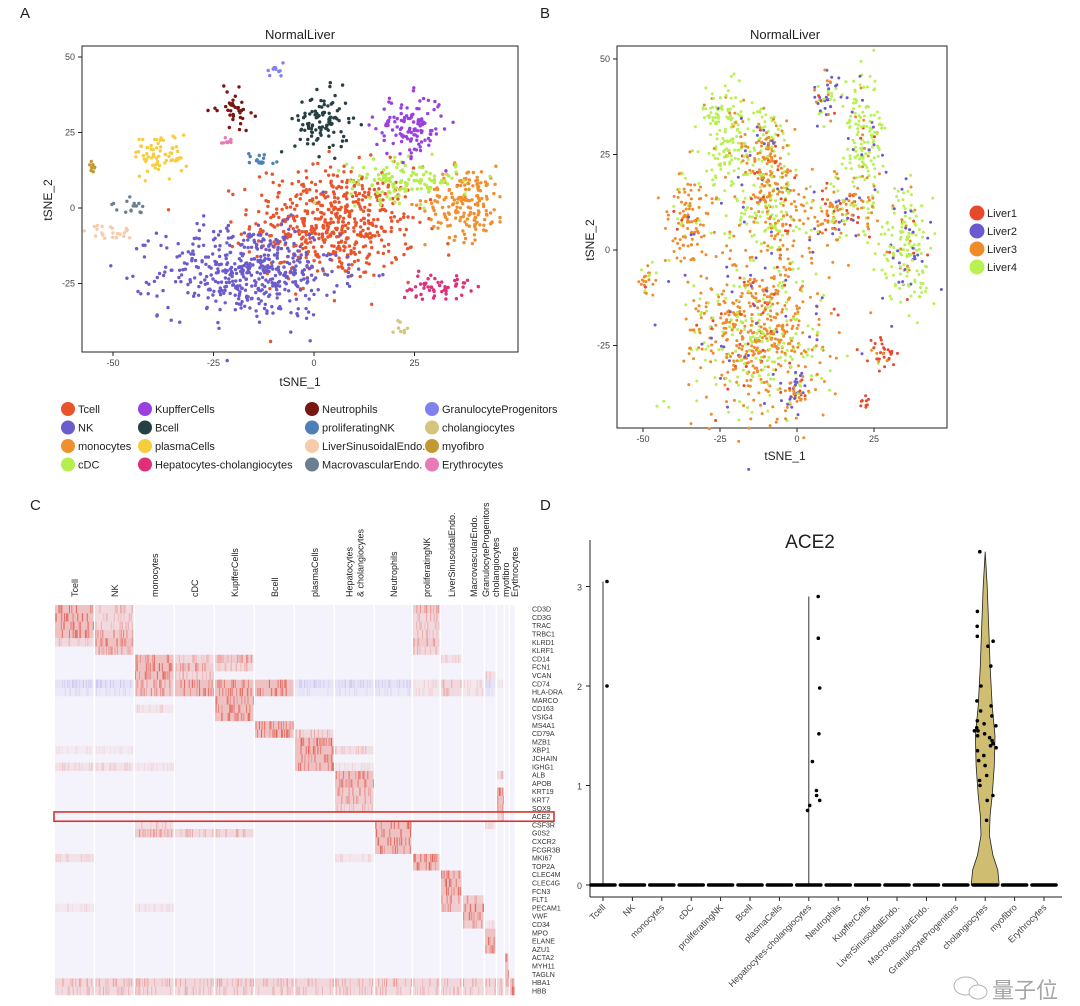  Describe the element at coordinates (442, 291) in the screenshot. I see `point-hepatocytescholangiocytes` at that location.